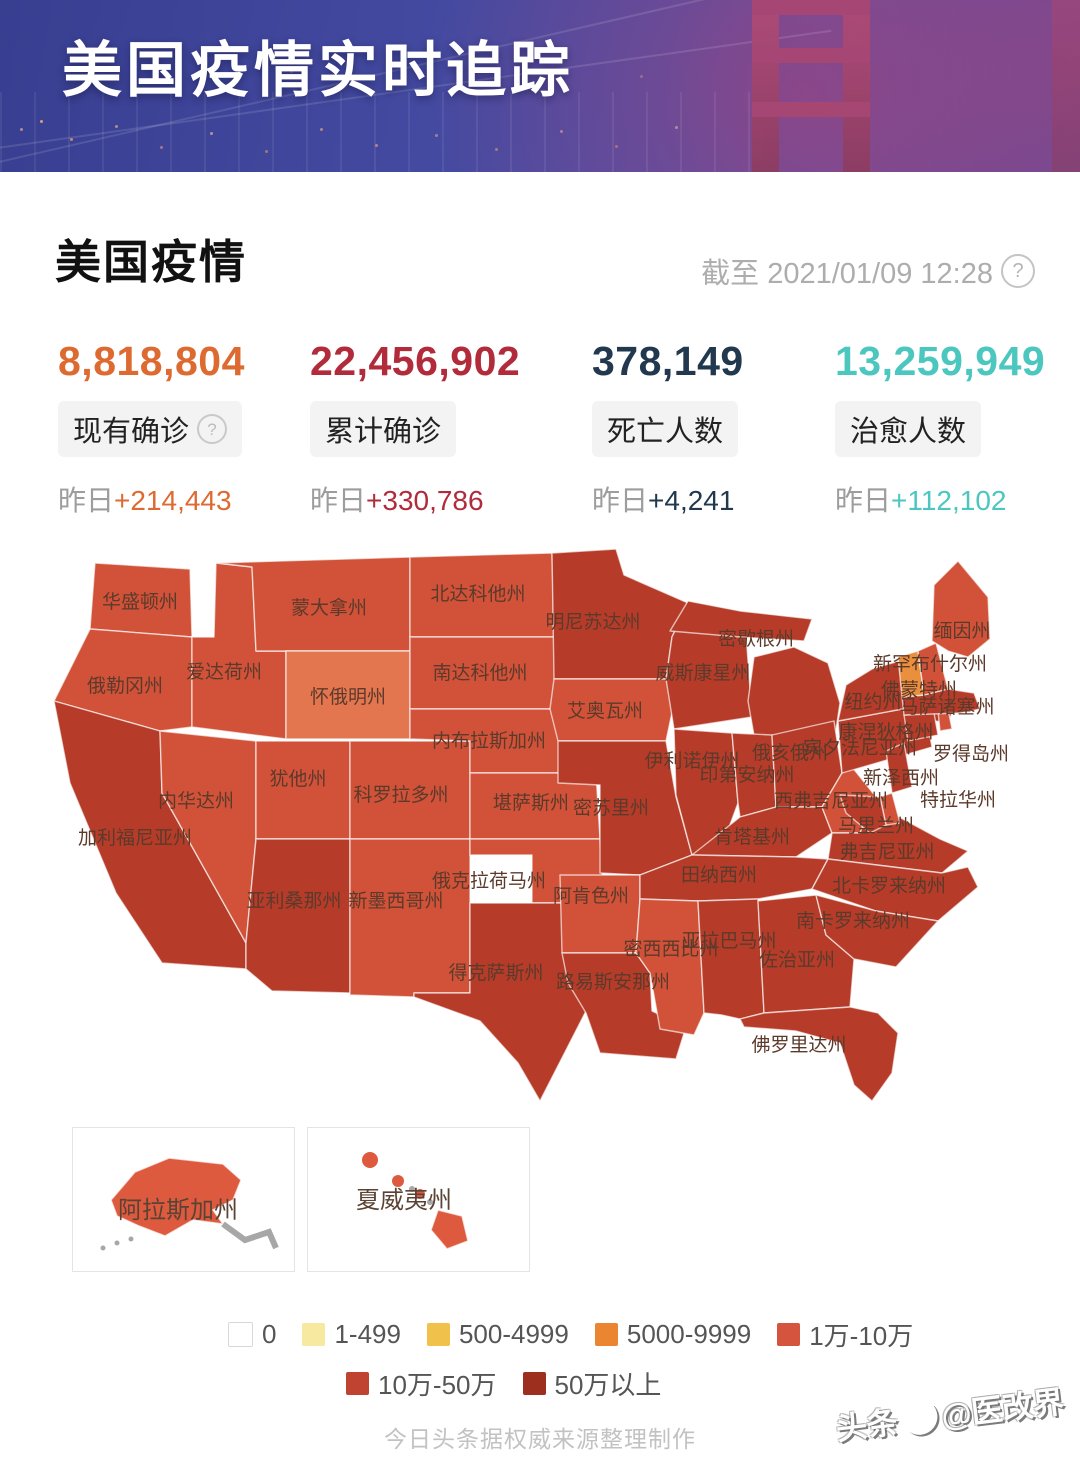  What do you see at coordinates (477, 594) in the screenshot?
I see `state-label-nd: 北达科他州` at bounding box center [477, 594].